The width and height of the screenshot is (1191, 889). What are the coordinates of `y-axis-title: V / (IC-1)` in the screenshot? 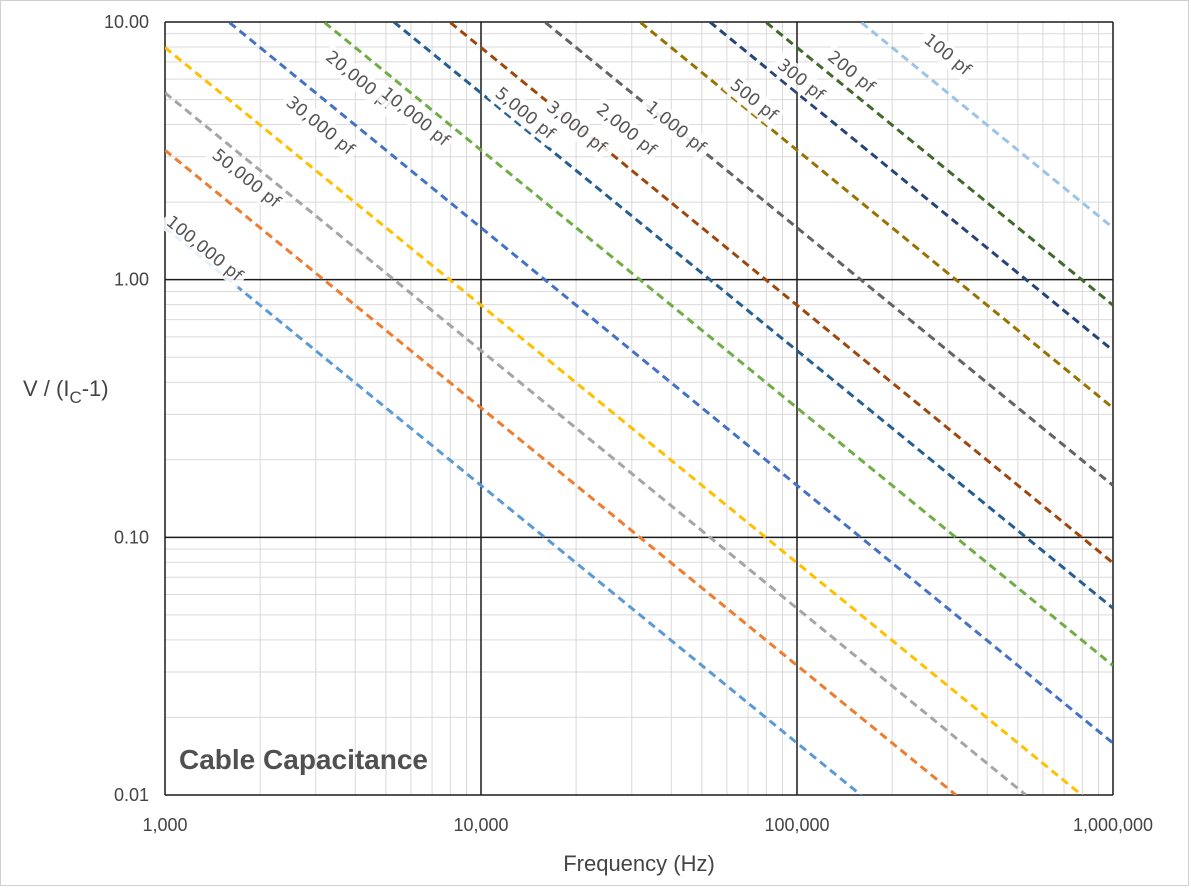 It's located at (66, 391).